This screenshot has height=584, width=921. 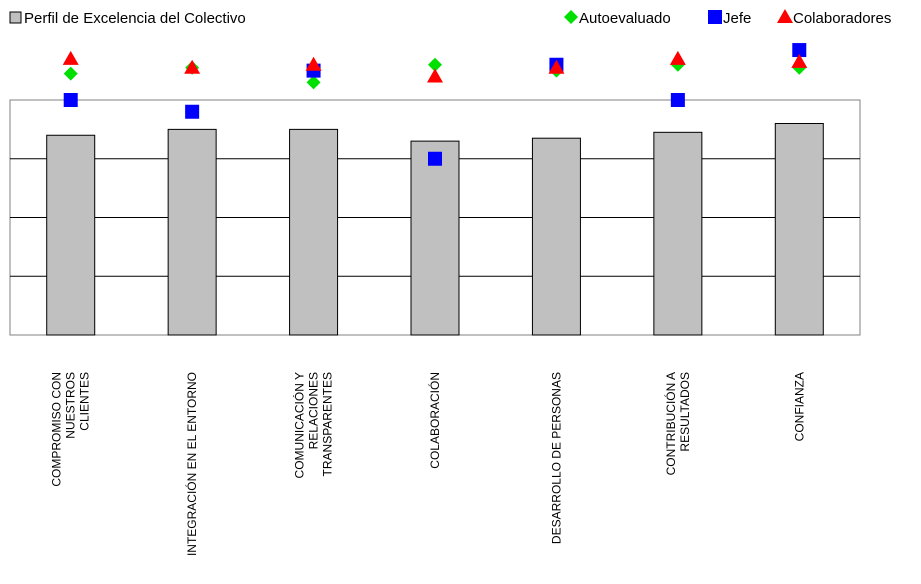 What do you see at coordinates (434, 420) in the screenshot?
I see `category-label: COLABORACIÓN` at bounding box center [434, 420].